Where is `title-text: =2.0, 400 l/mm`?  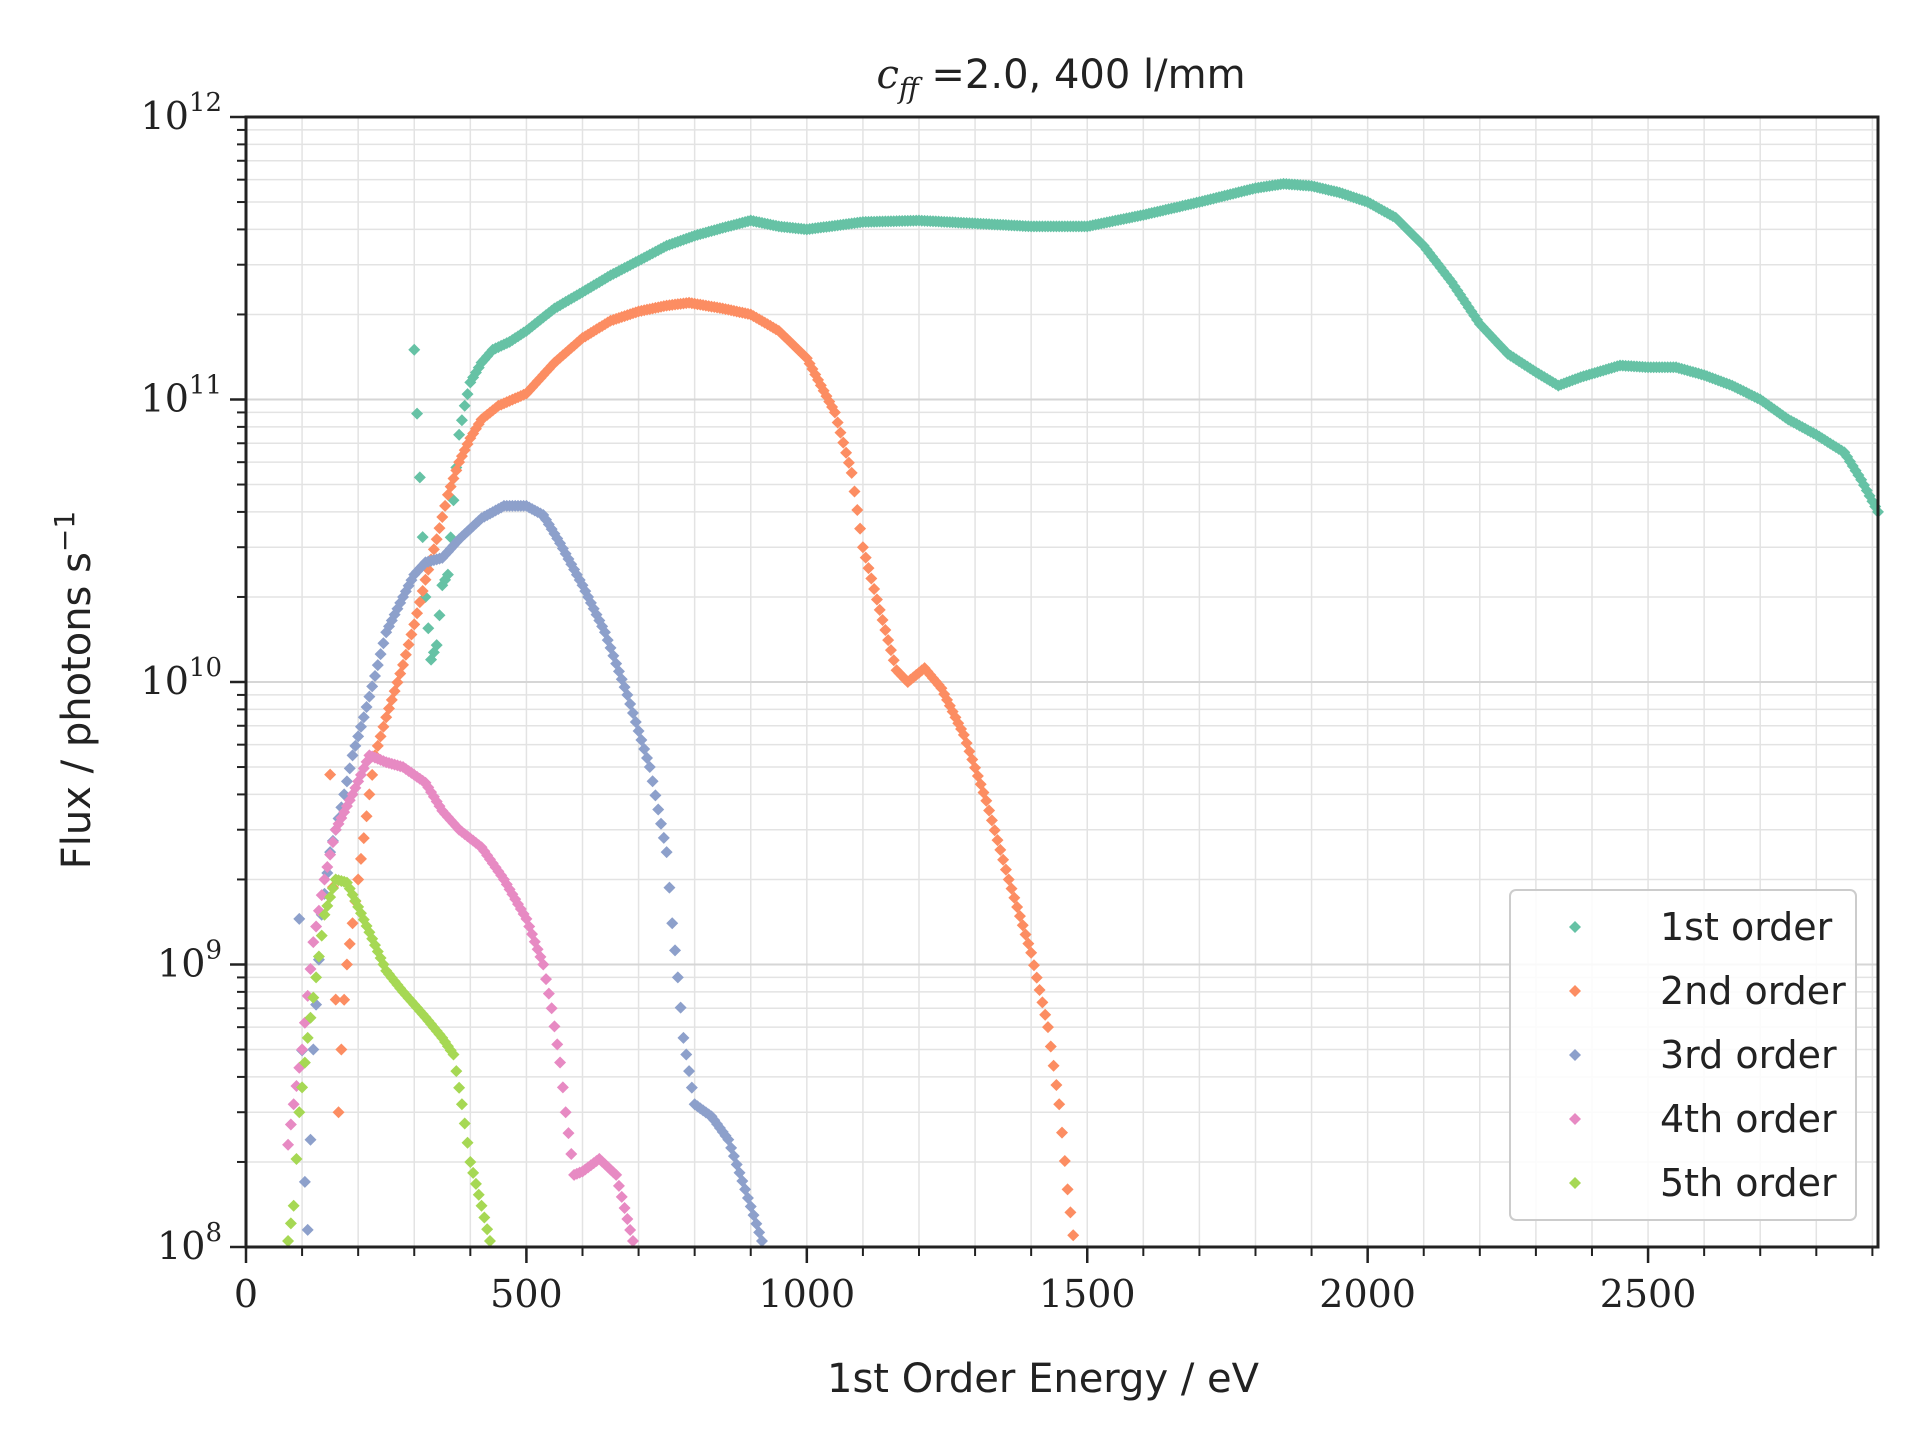
title-text: =2.0, 400 l/mm is located at coordinates (1082, 75).